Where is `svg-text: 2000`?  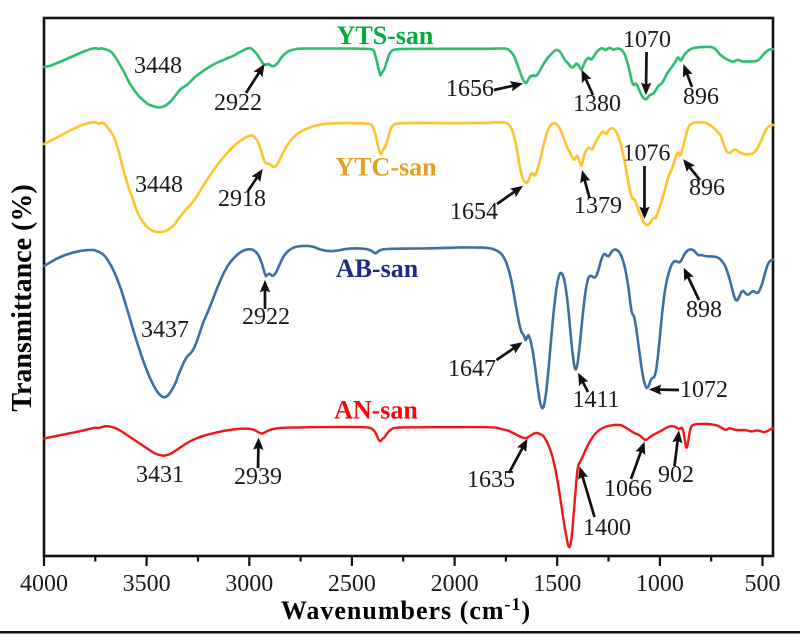
svg-text: 2000 is located at coordinates (455, 584).